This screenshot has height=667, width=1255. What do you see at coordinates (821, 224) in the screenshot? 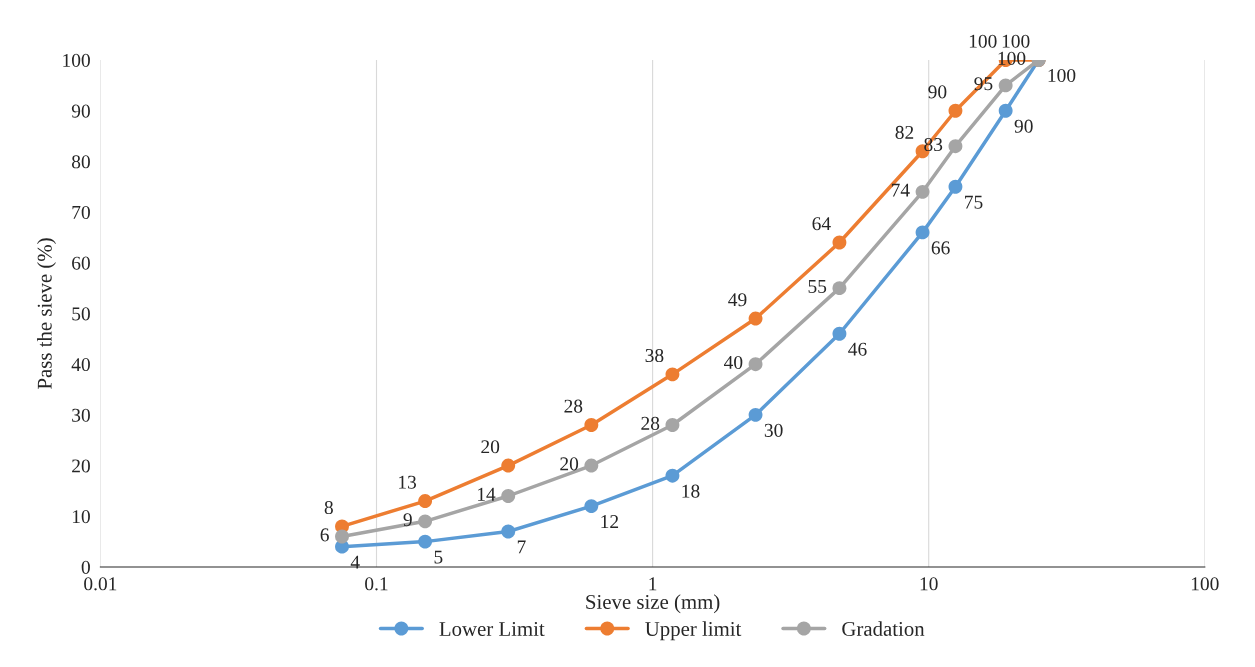
I see `data-label: 64` at bounding box center [821, 224].